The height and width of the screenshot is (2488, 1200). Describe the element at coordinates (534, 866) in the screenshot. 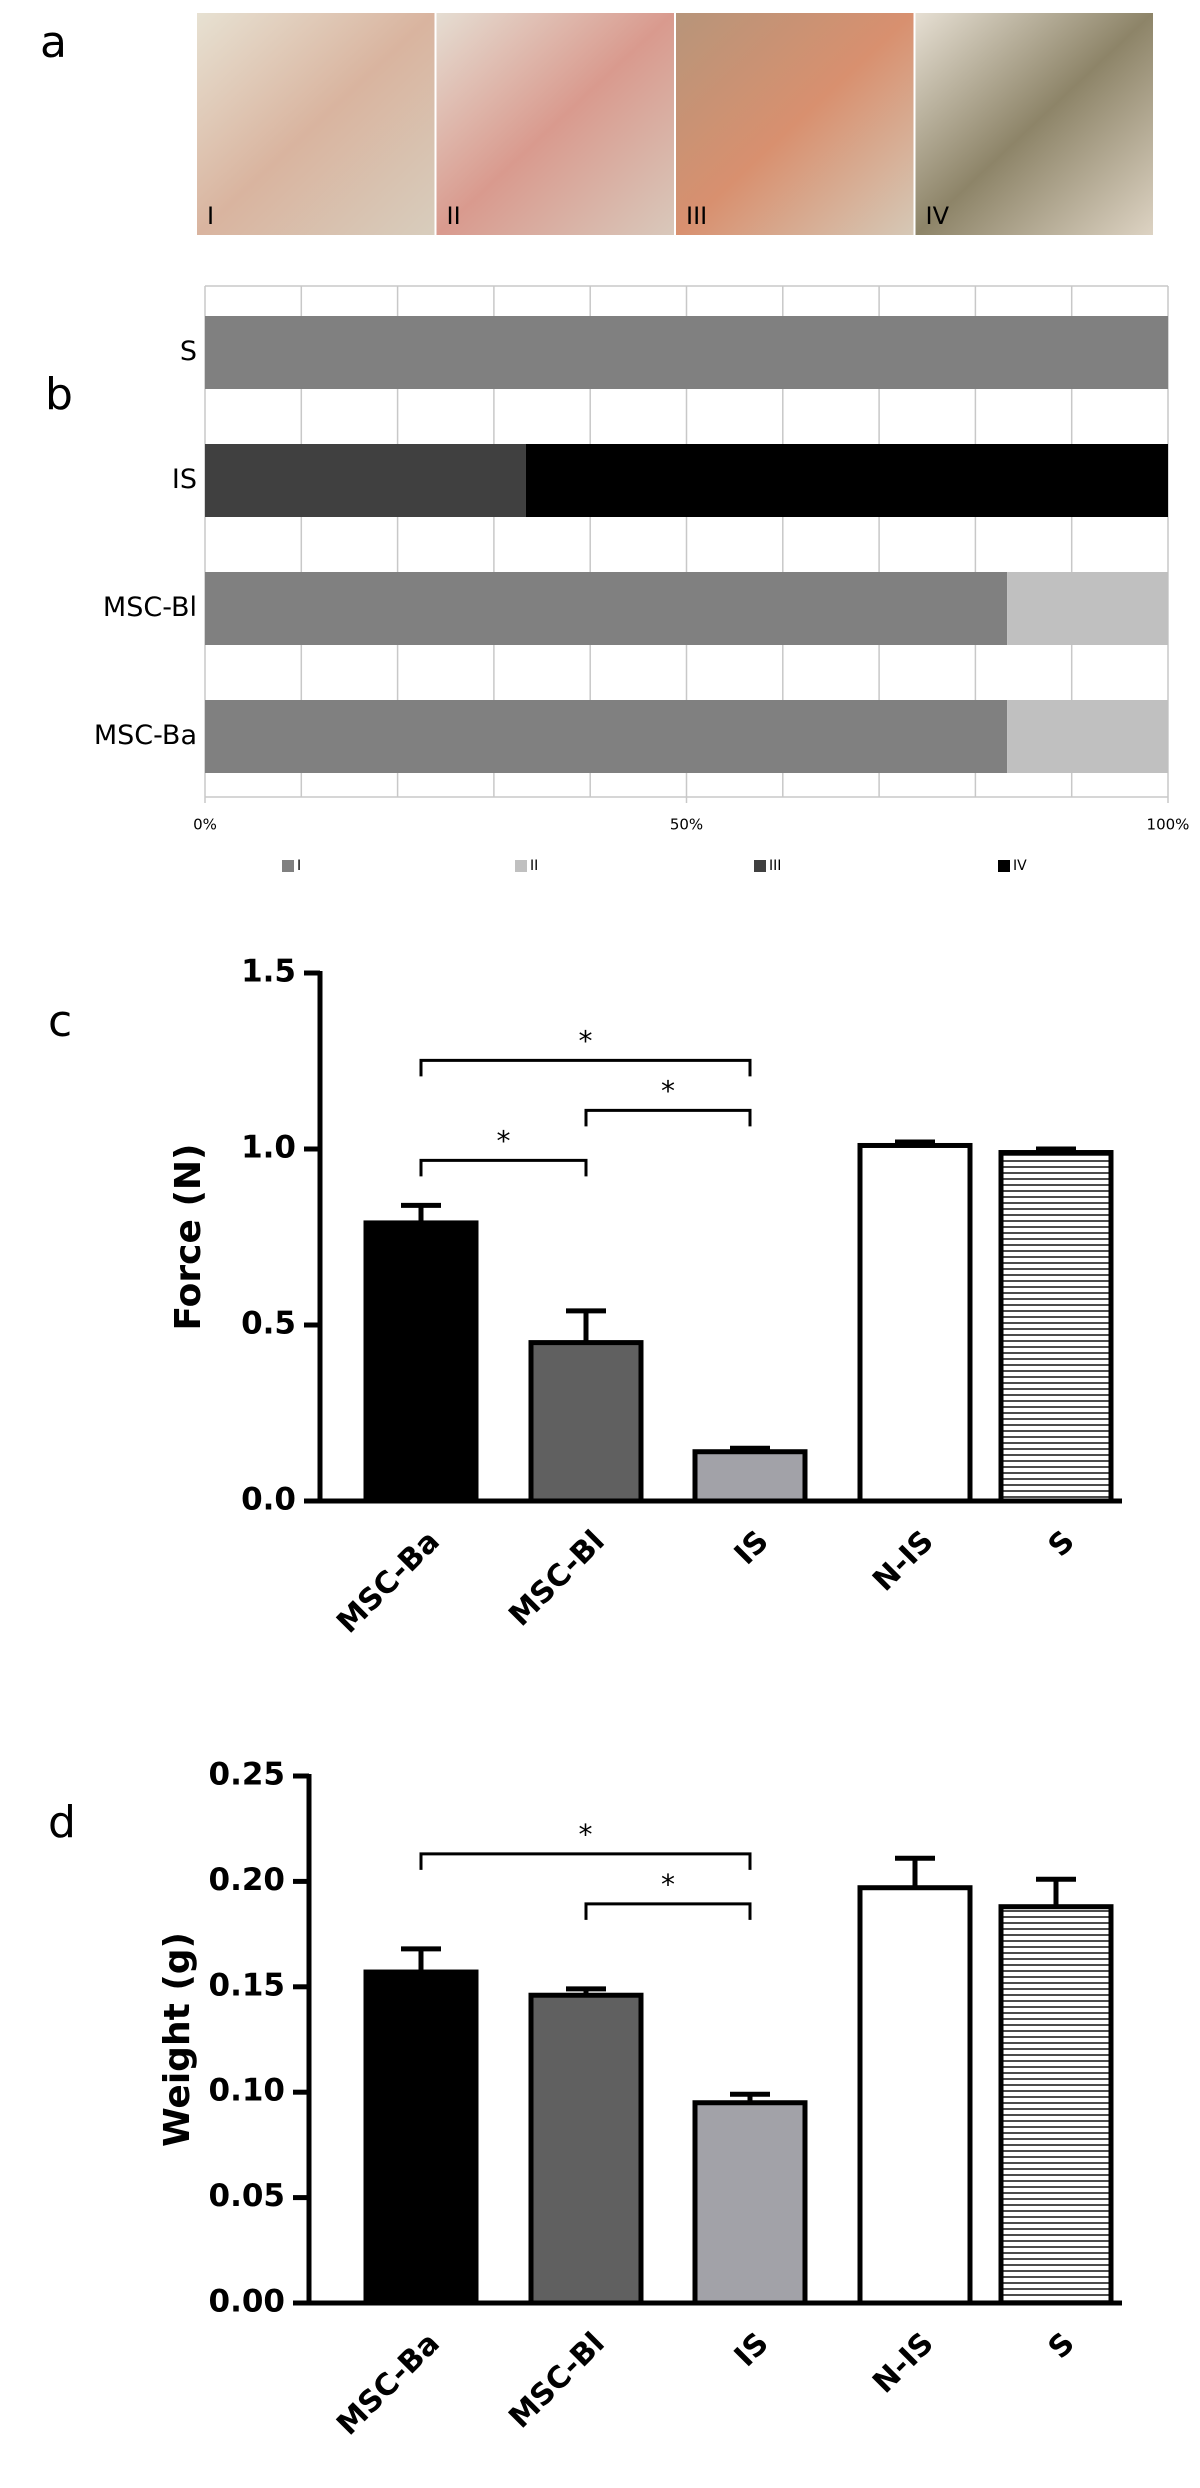

I see `legend-label: II` at that location.